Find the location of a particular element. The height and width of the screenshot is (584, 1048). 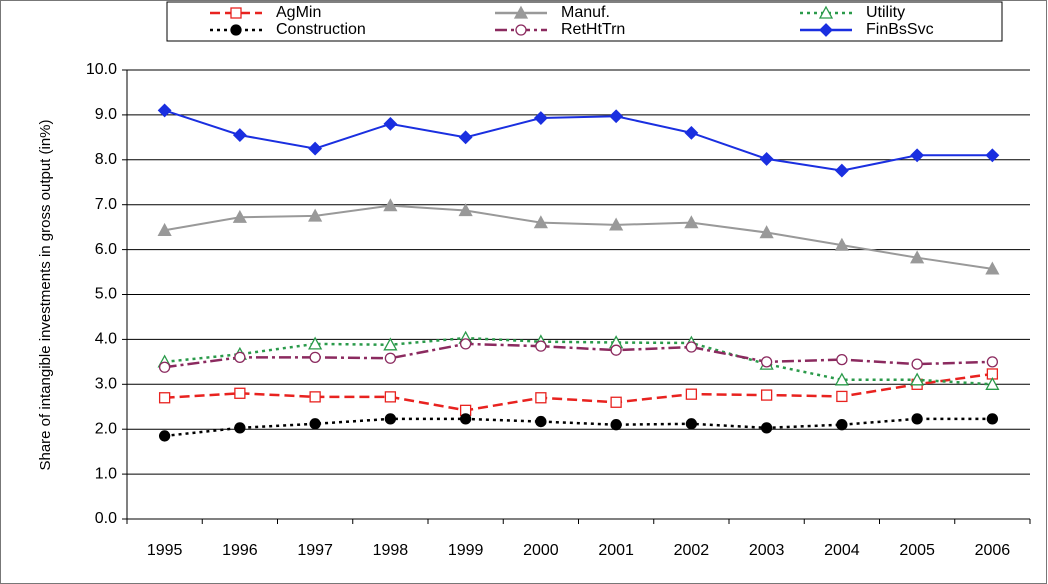

x-tick-label: 1998 is located at coordinates (391, 550).